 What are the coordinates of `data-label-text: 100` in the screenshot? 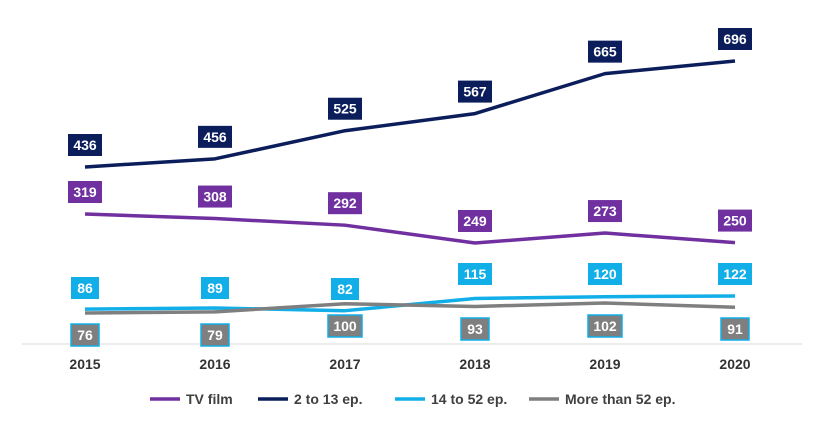 It's located at (345, 326).